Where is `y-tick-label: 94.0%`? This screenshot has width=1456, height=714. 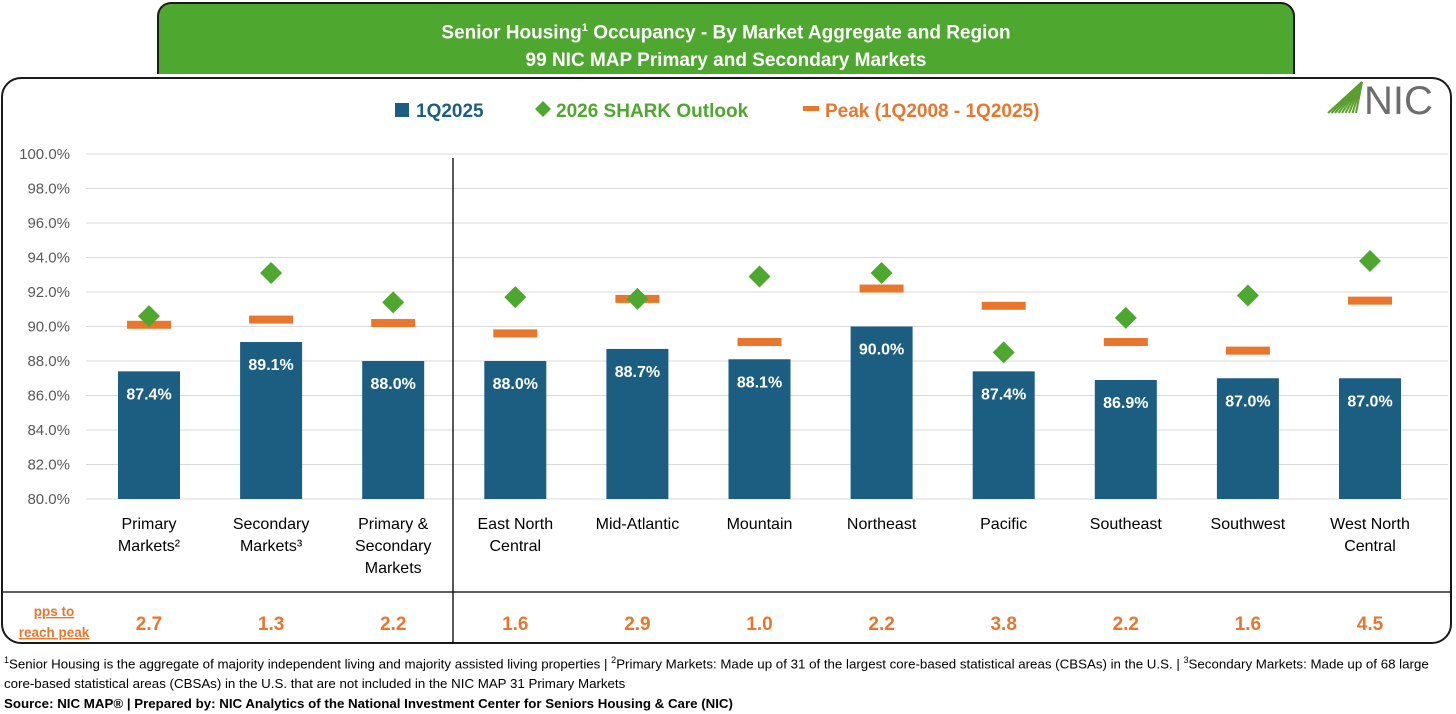 y-tick-label: 94.0% is located at coordinates (48, 258).